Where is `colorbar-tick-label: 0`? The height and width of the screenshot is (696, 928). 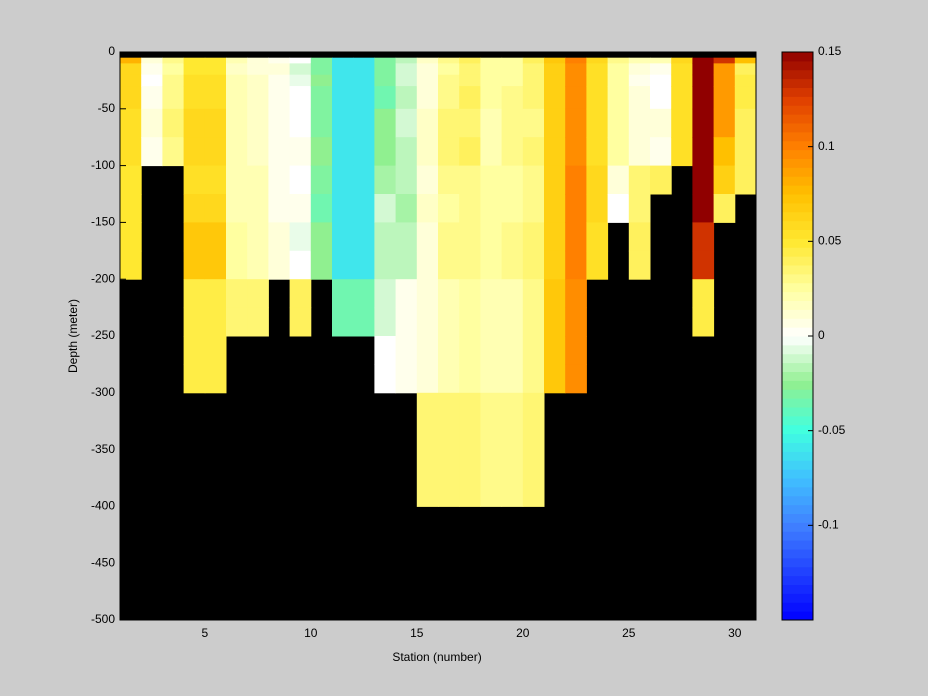
colorbar-tick-label: 0 is located at coordinates (821, 335).